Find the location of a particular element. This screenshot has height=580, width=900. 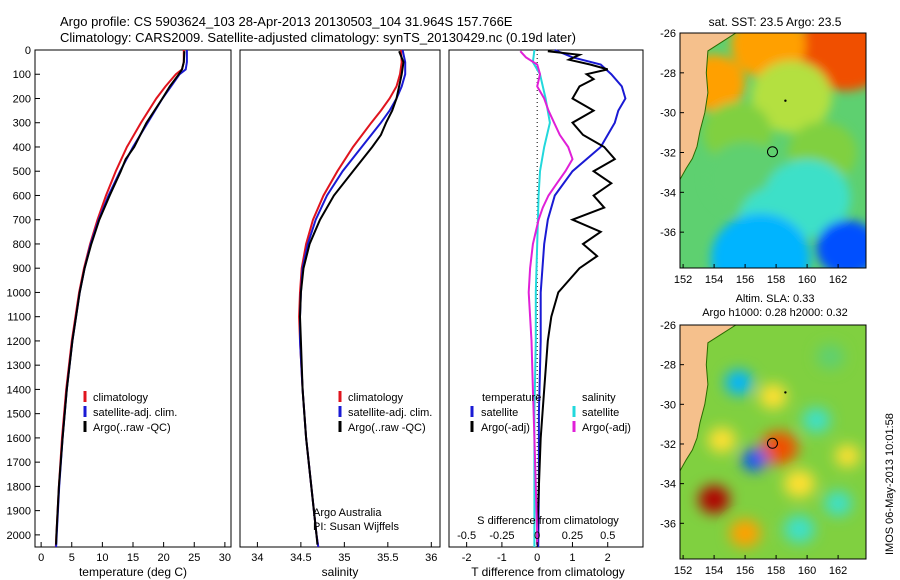

sla-map-frame is located at coordinates (773, 442).